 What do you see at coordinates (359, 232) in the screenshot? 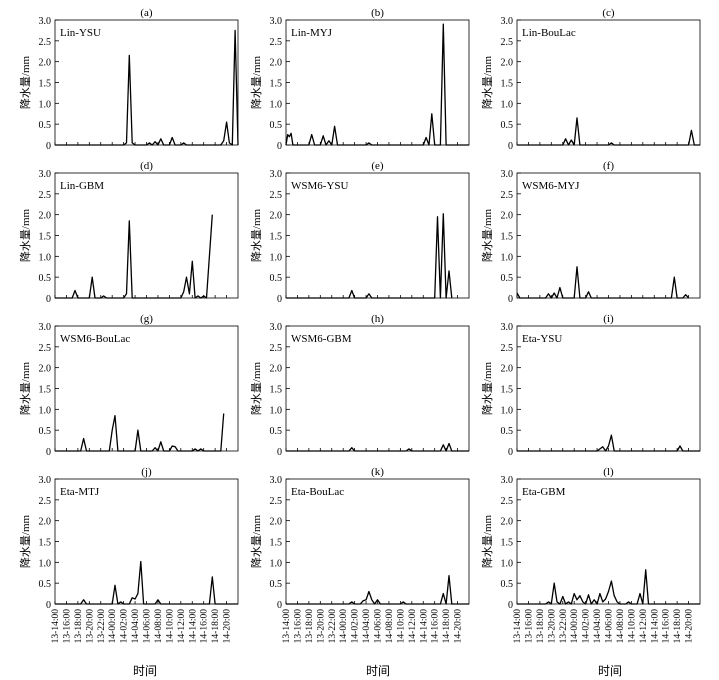
I see `chart-panel: 0 0.5 1.0 1.5 2.0 2.5 3.0 (e) WSM6-YSU 降水量/mm` at bounding box center [359, 232].